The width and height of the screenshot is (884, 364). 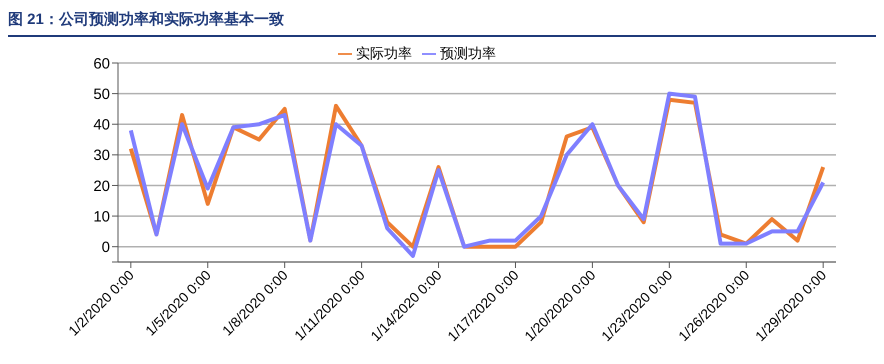 What do you see at coordinates (101, 217) in the screenshot?
I see `y-tick-label: 10` at bounding box center [101, 217].